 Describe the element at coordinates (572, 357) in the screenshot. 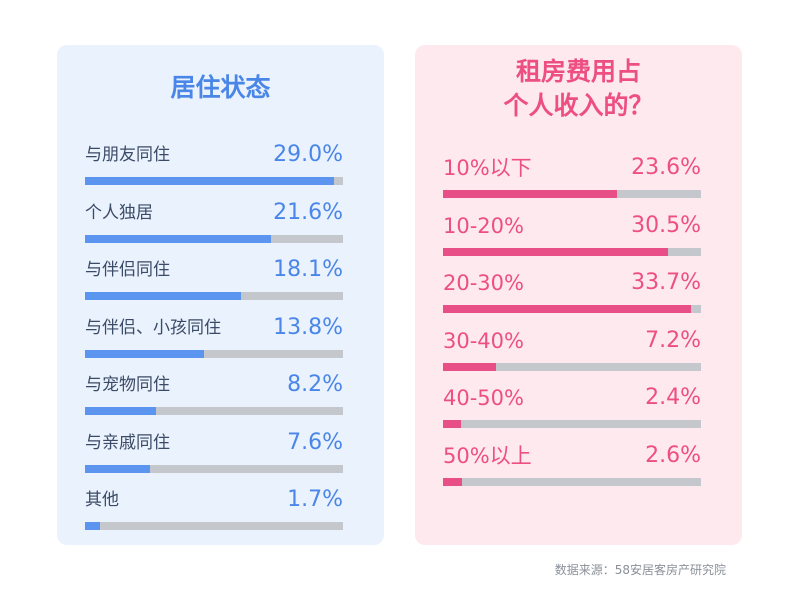

I see `bar-row: 30-40% 7.2%` at that location.